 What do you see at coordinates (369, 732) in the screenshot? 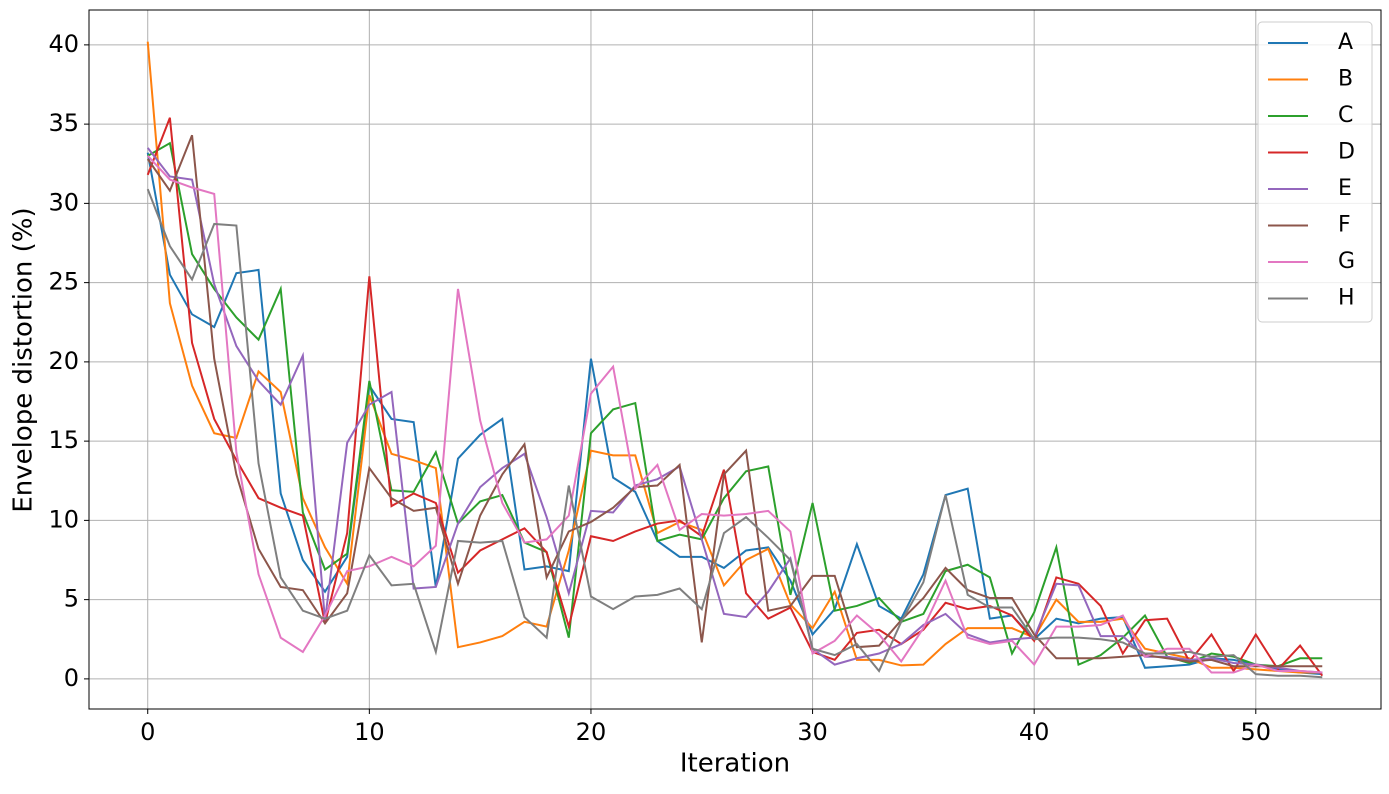
I see `x-tick-label: 10` at bounding box center [369, 732].